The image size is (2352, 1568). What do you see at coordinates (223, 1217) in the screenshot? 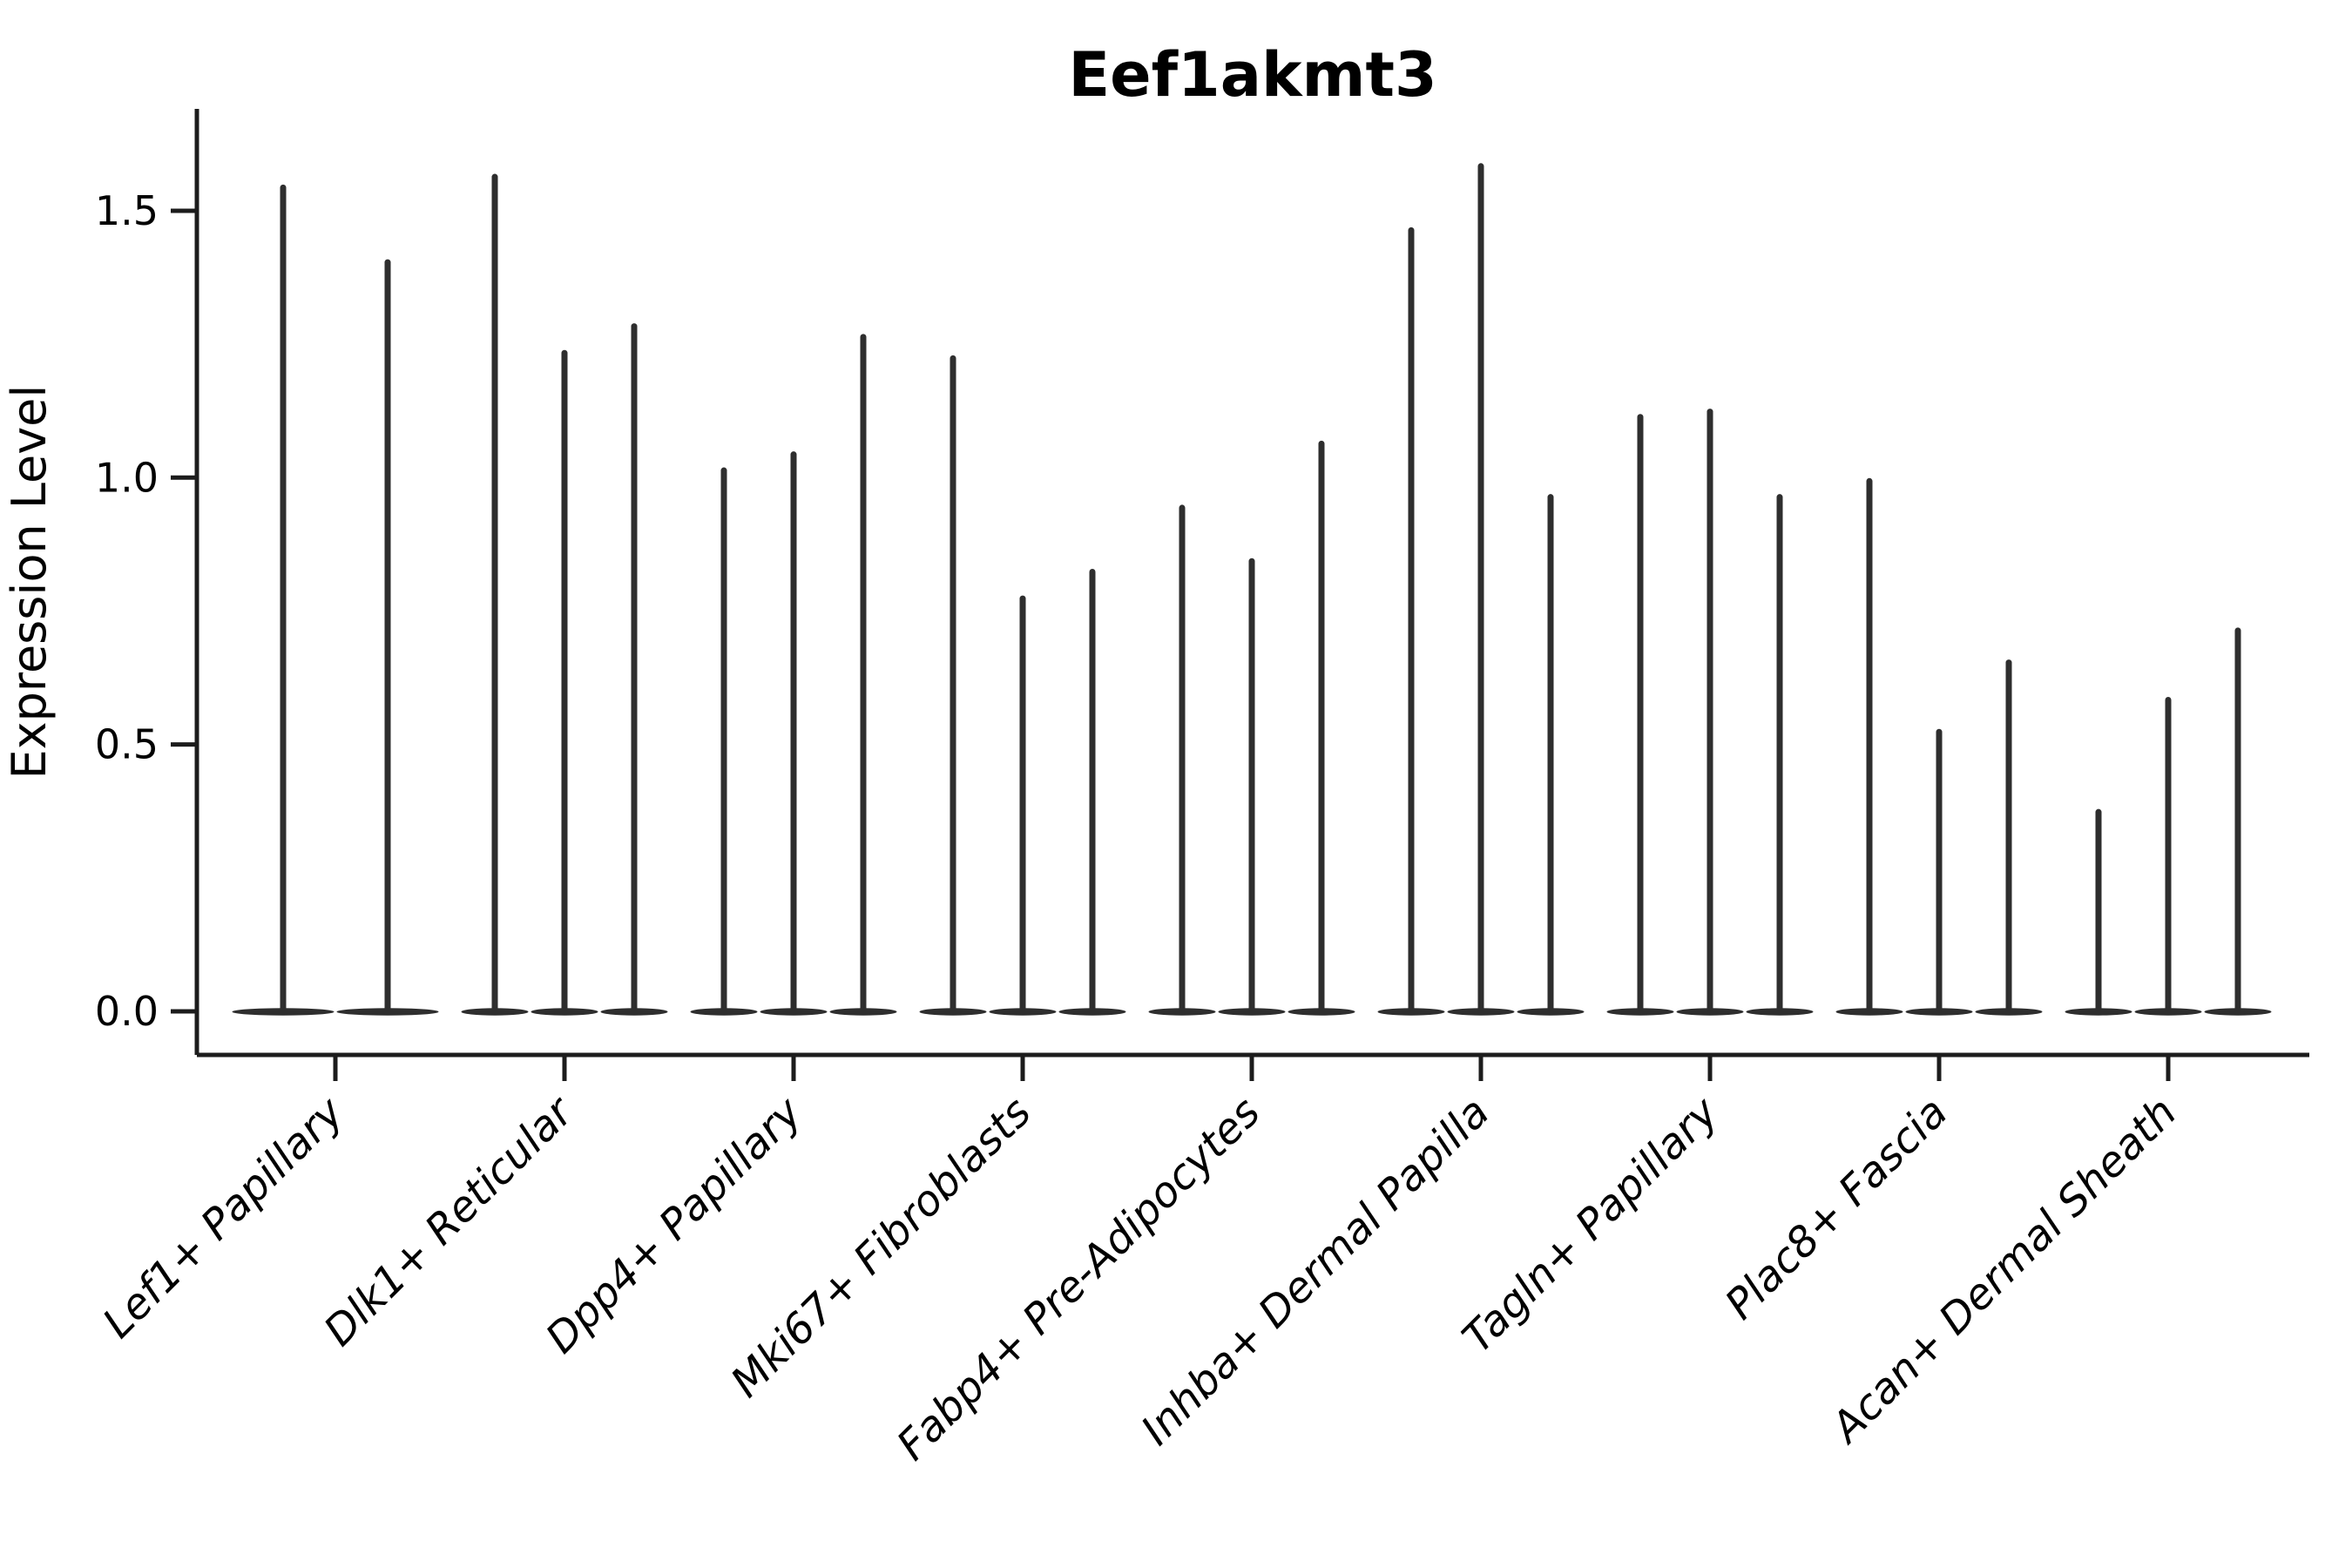
I see `x-tick-label: Lef1+ Papillary` at bounding box center [223, 1217].